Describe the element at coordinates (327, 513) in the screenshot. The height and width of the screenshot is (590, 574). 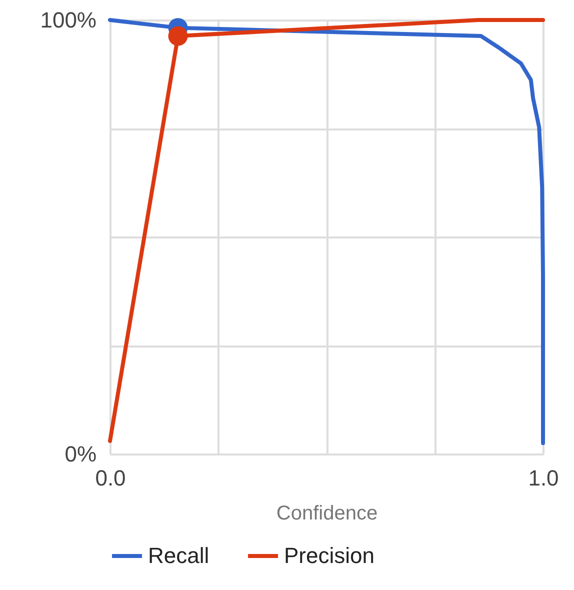
I see `x-axis-title: Confidence` at that location.